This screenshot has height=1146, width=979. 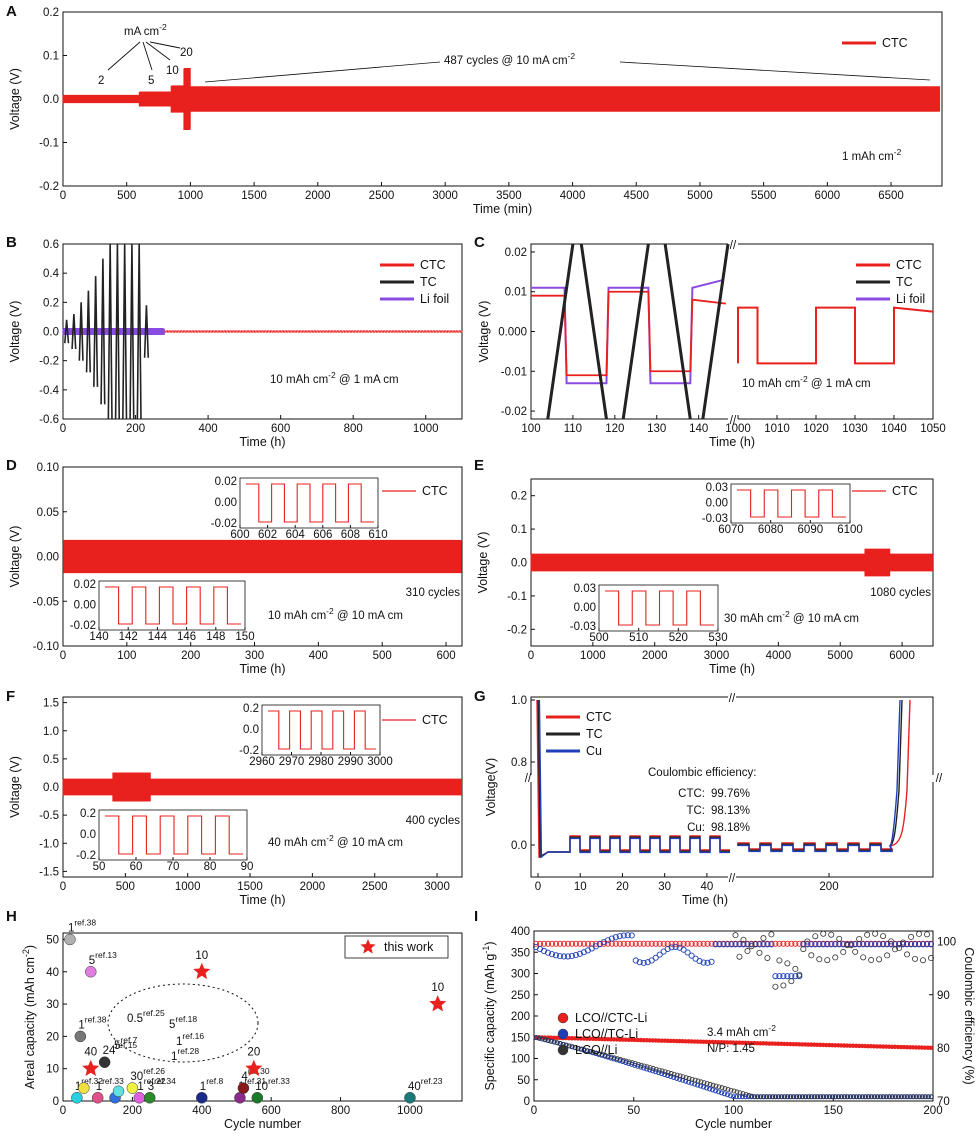 I want to click on panel-G-break-mark: //, so click(x=732, y=879).